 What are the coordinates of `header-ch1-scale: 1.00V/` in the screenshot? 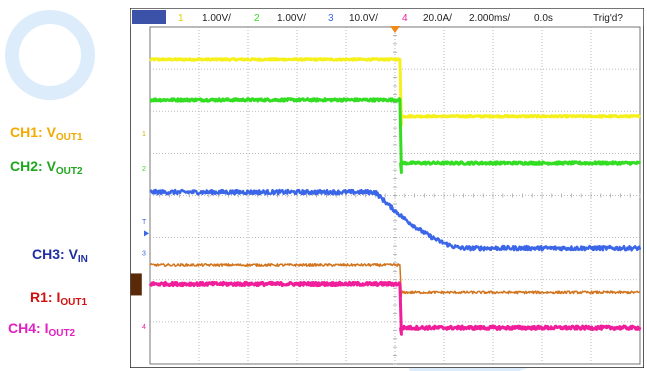 It's located at (216, 18).